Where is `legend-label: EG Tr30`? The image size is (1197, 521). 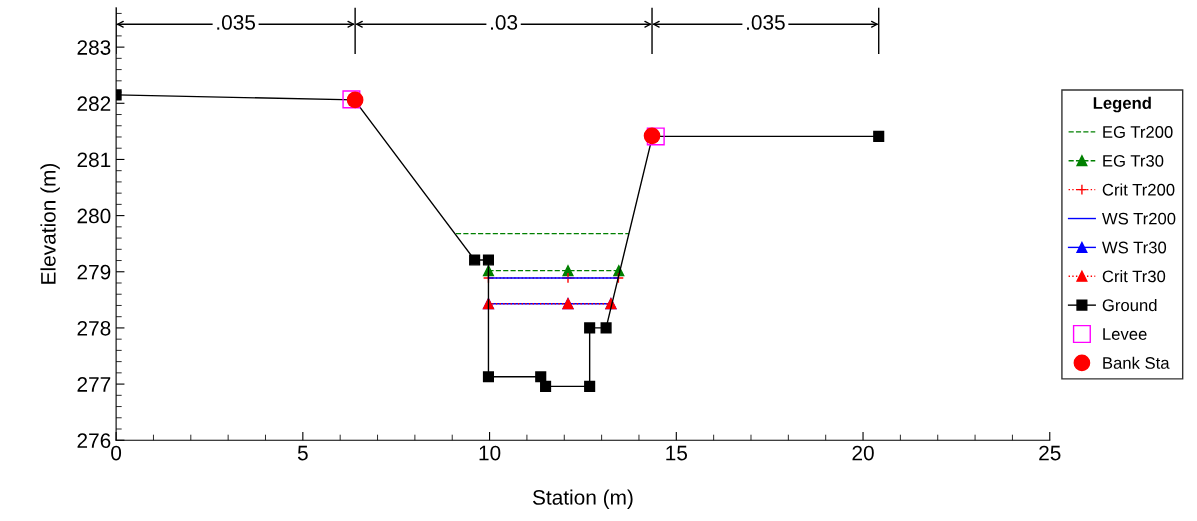
legend-label: EG Tr30 is located at coordinates (1133, 160).